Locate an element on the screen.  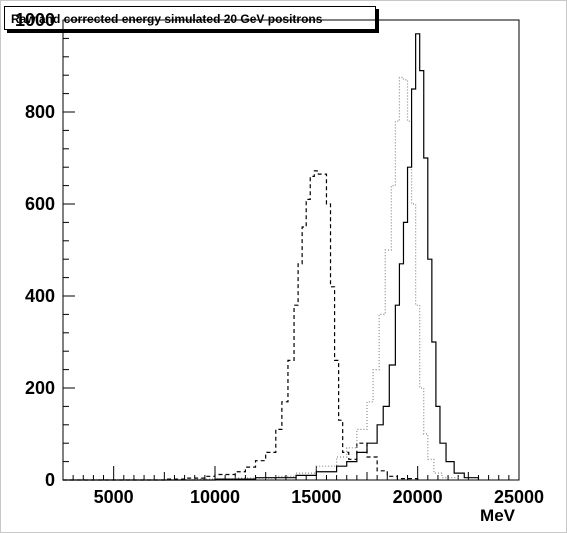
y-tick-label: 800 is located at coordinates (40, 112).